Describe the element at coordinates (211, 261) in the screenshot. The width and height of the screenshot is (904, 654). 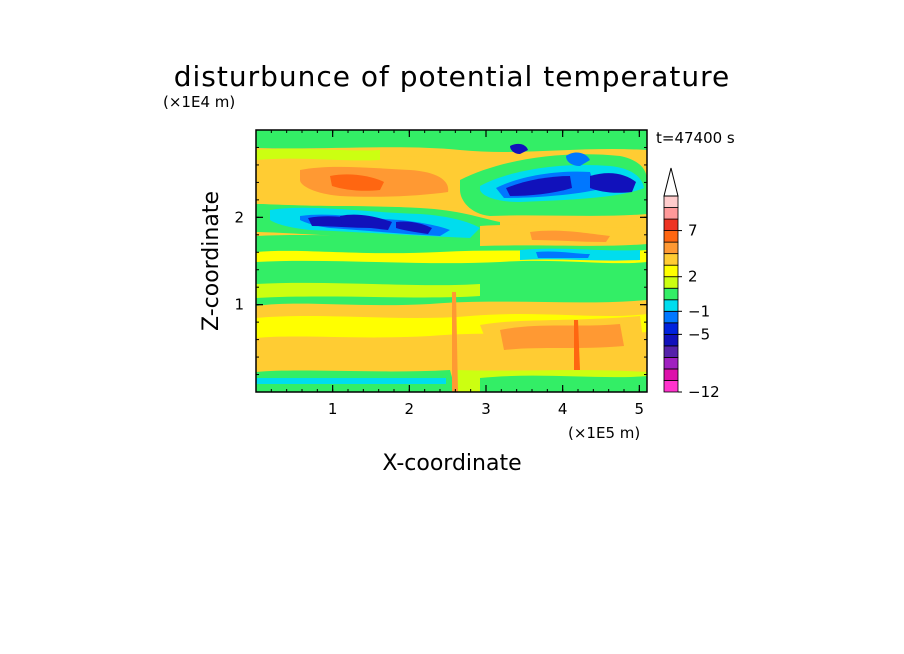
I see `y-axis-label: Z-coordinate` at that location.